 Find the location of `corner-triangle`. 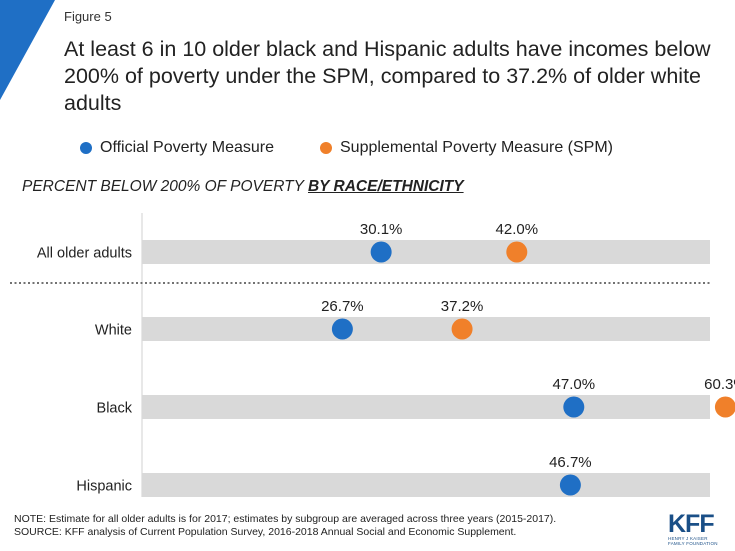

corner-triangle is located at coordinates (27, 50).